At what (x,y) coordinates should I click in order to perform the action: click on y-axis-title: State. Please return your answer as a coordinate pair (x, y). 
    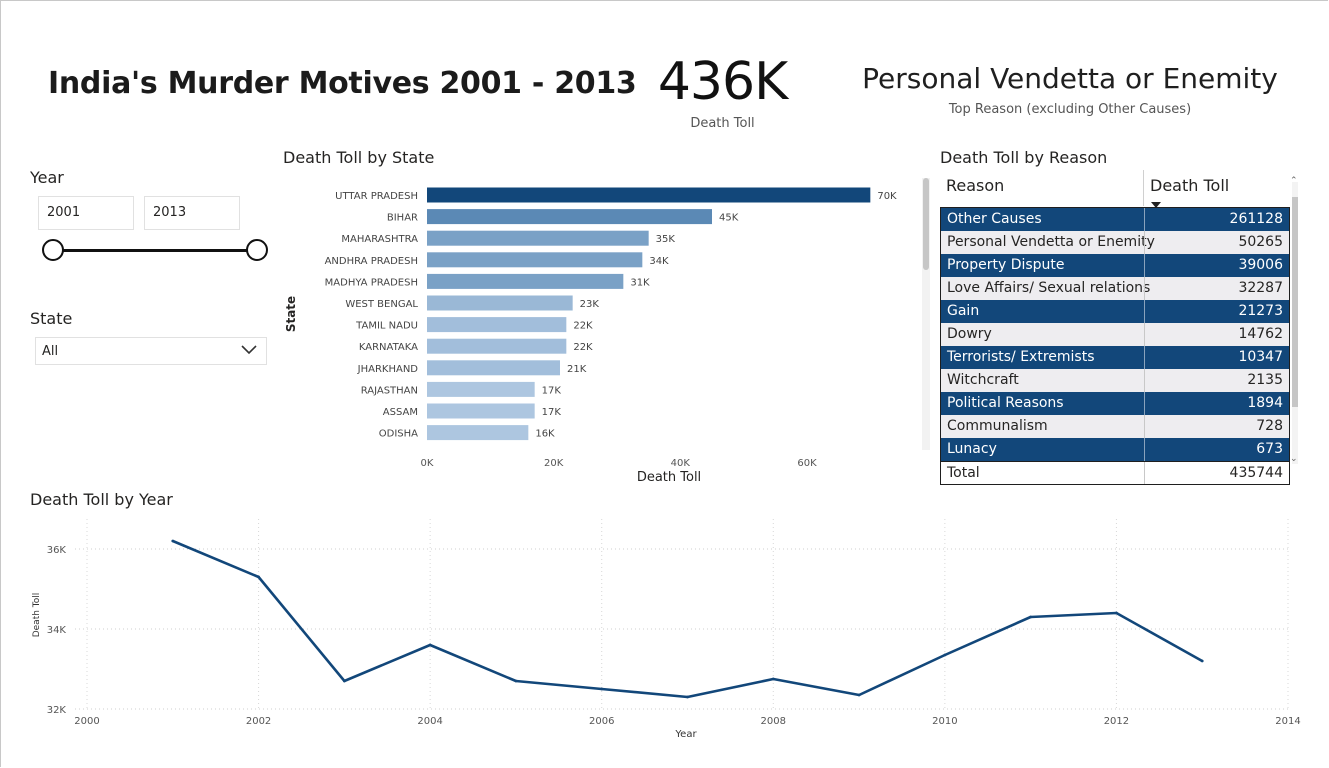
    Looking at the image, I should click on (291, 314).